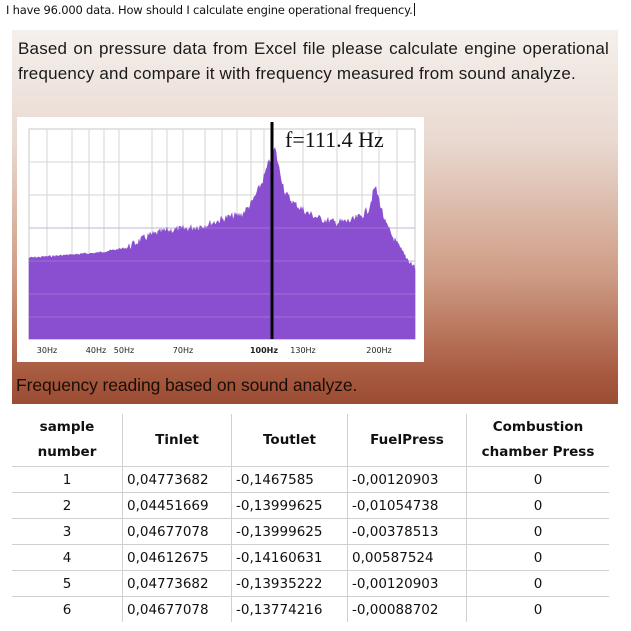 The image size is (631, 631). Describe the element at coordinates (407, 440) in the screenshot. I see `header-fuelpress: FuelPress` at that location.